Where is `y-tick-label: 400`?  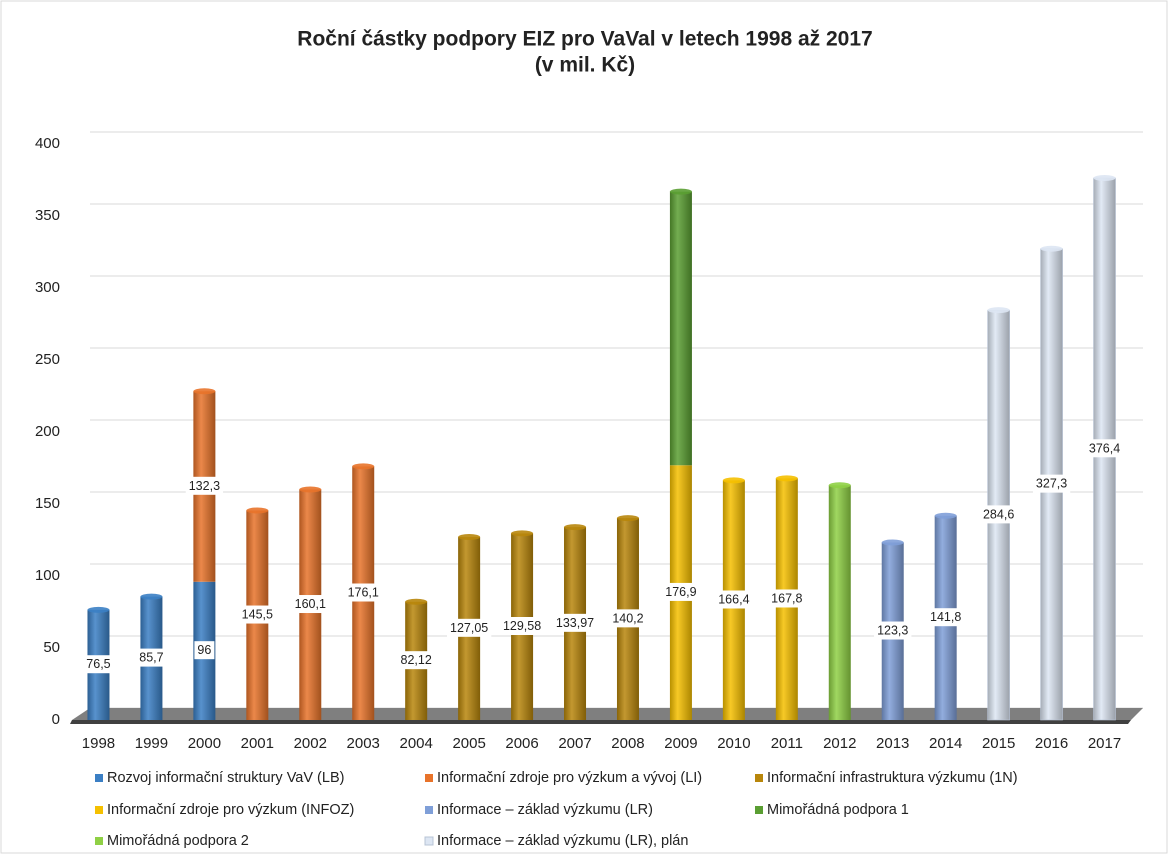
y-tick-label: 400 is located at coordinates (47, 143).